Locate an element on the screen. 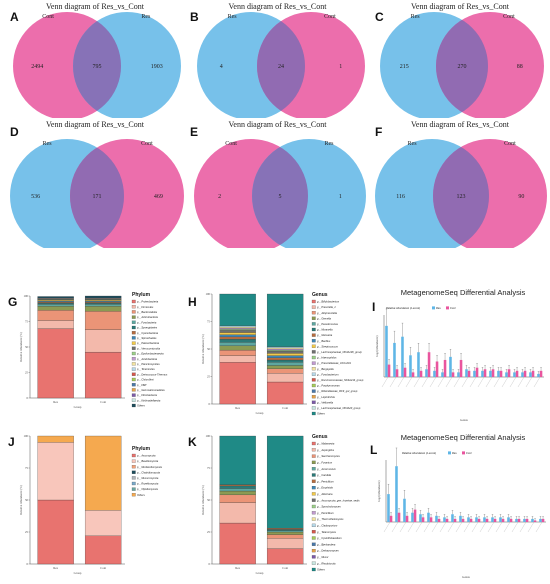 This screenshot has width=550, height=584. legend-item: p__Cyanobacteria is located at coordinates (147, 333).